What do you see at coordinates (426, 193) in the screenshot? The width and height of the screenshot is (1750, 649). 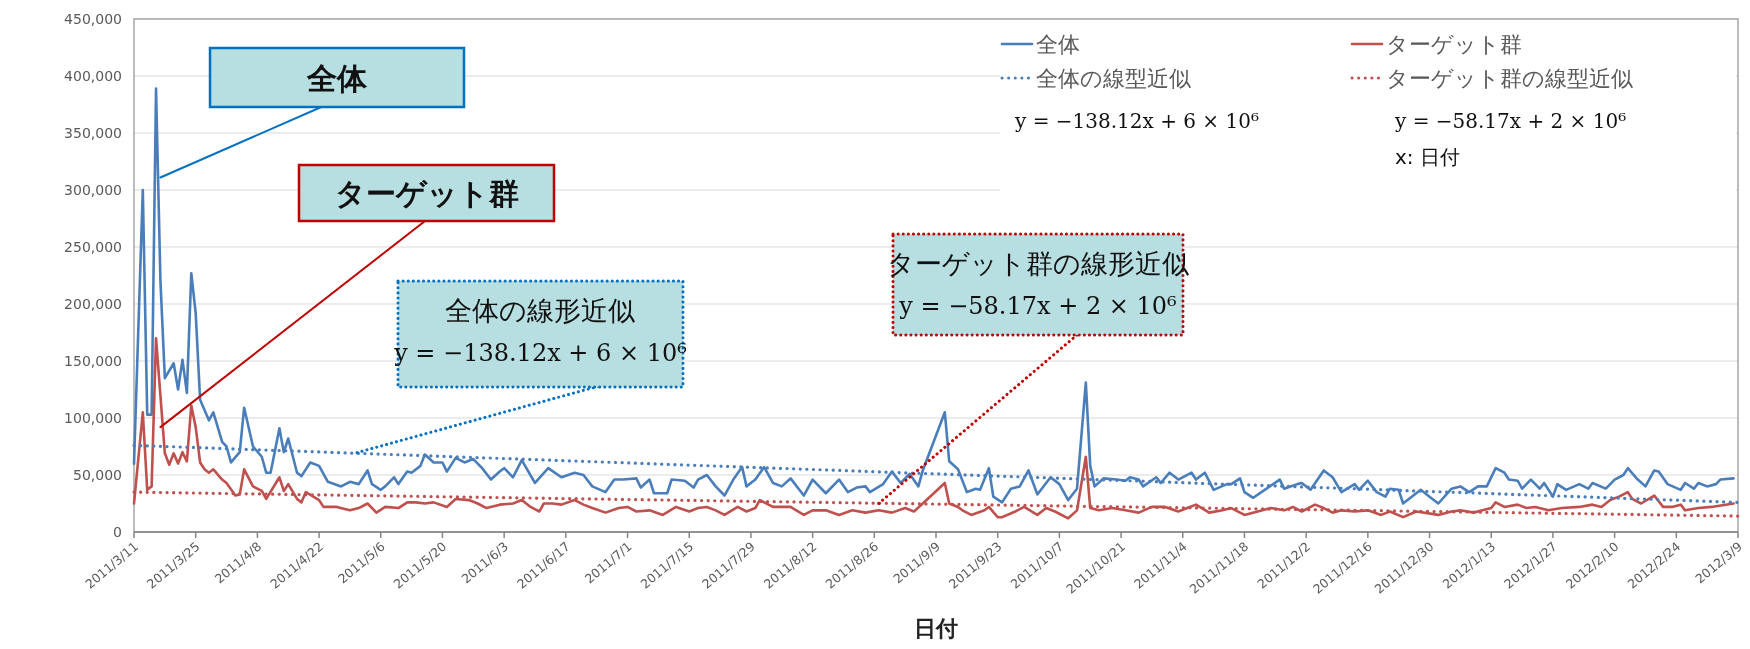 I see `annotation: ターゲット群` at bounding box center [426, 193].